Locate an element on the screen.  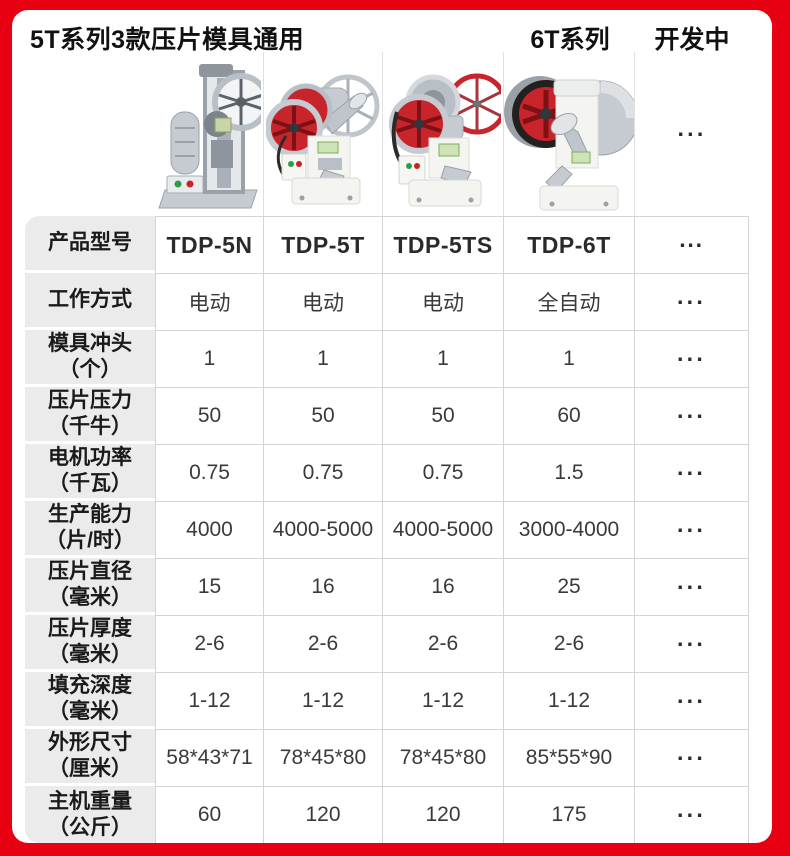
machine-tdp-5t-illustration is located at coordinates (323, 139).